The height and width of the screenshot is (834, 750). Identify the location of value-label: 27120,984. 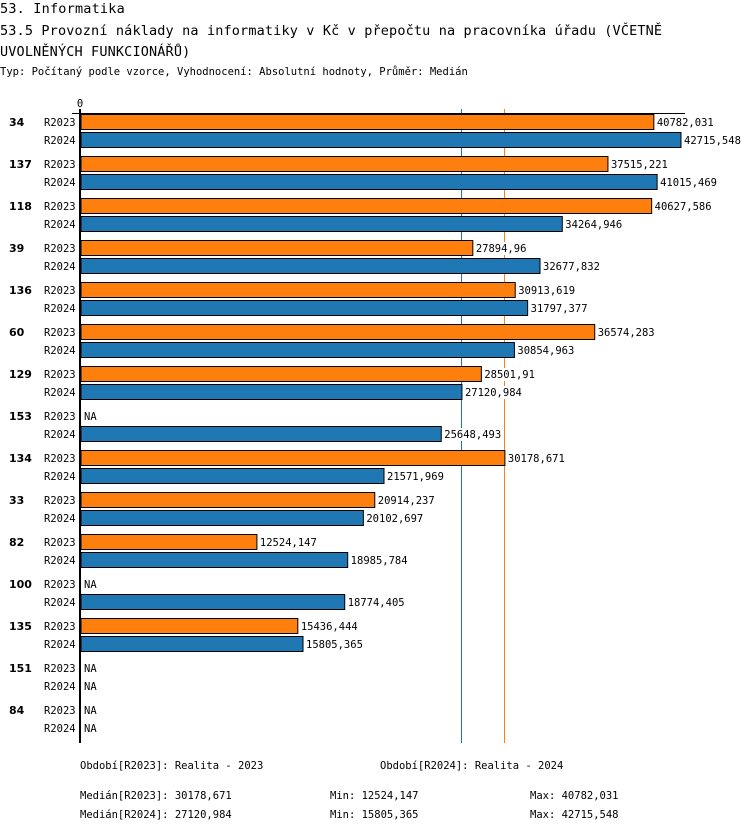
(493, 393).